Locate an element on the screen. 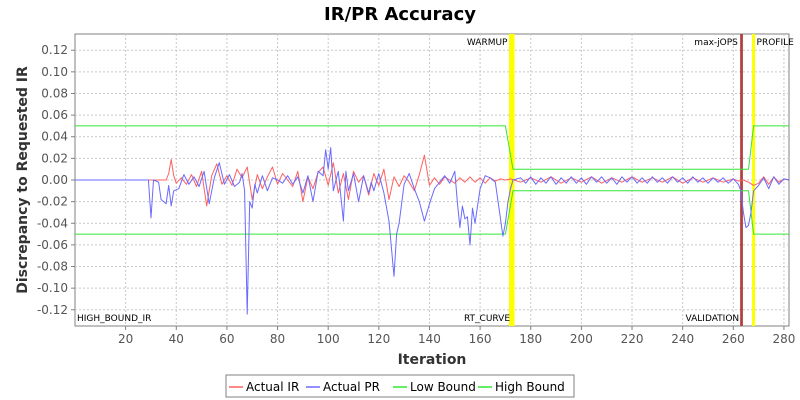  chart-title: IR/PR Accuracy is located at coordinates (400, 14).